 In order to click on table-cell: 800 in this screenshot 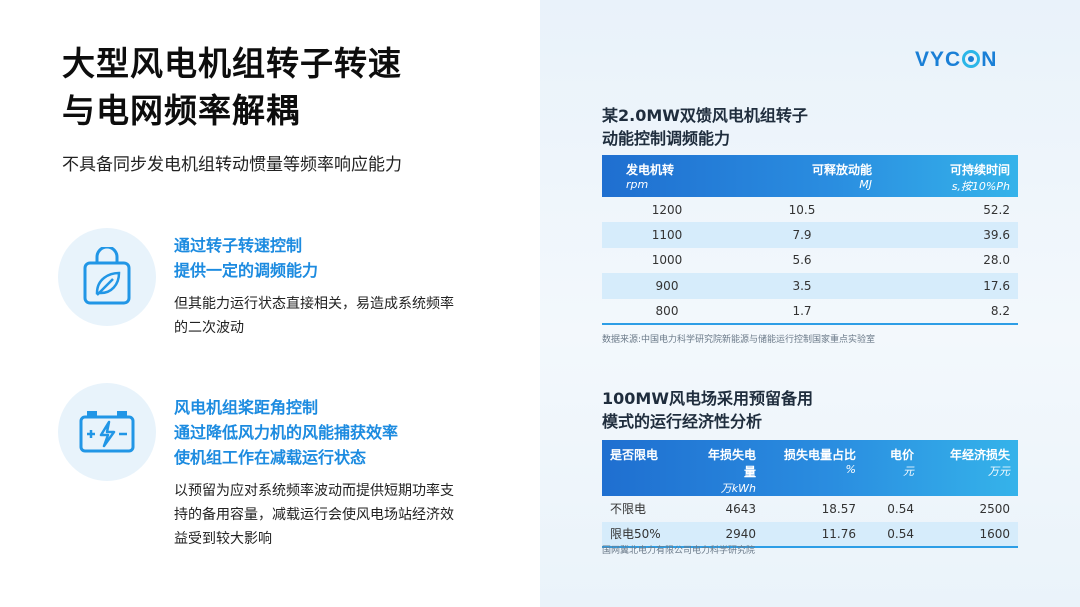, I will do `click(667, 310)`.